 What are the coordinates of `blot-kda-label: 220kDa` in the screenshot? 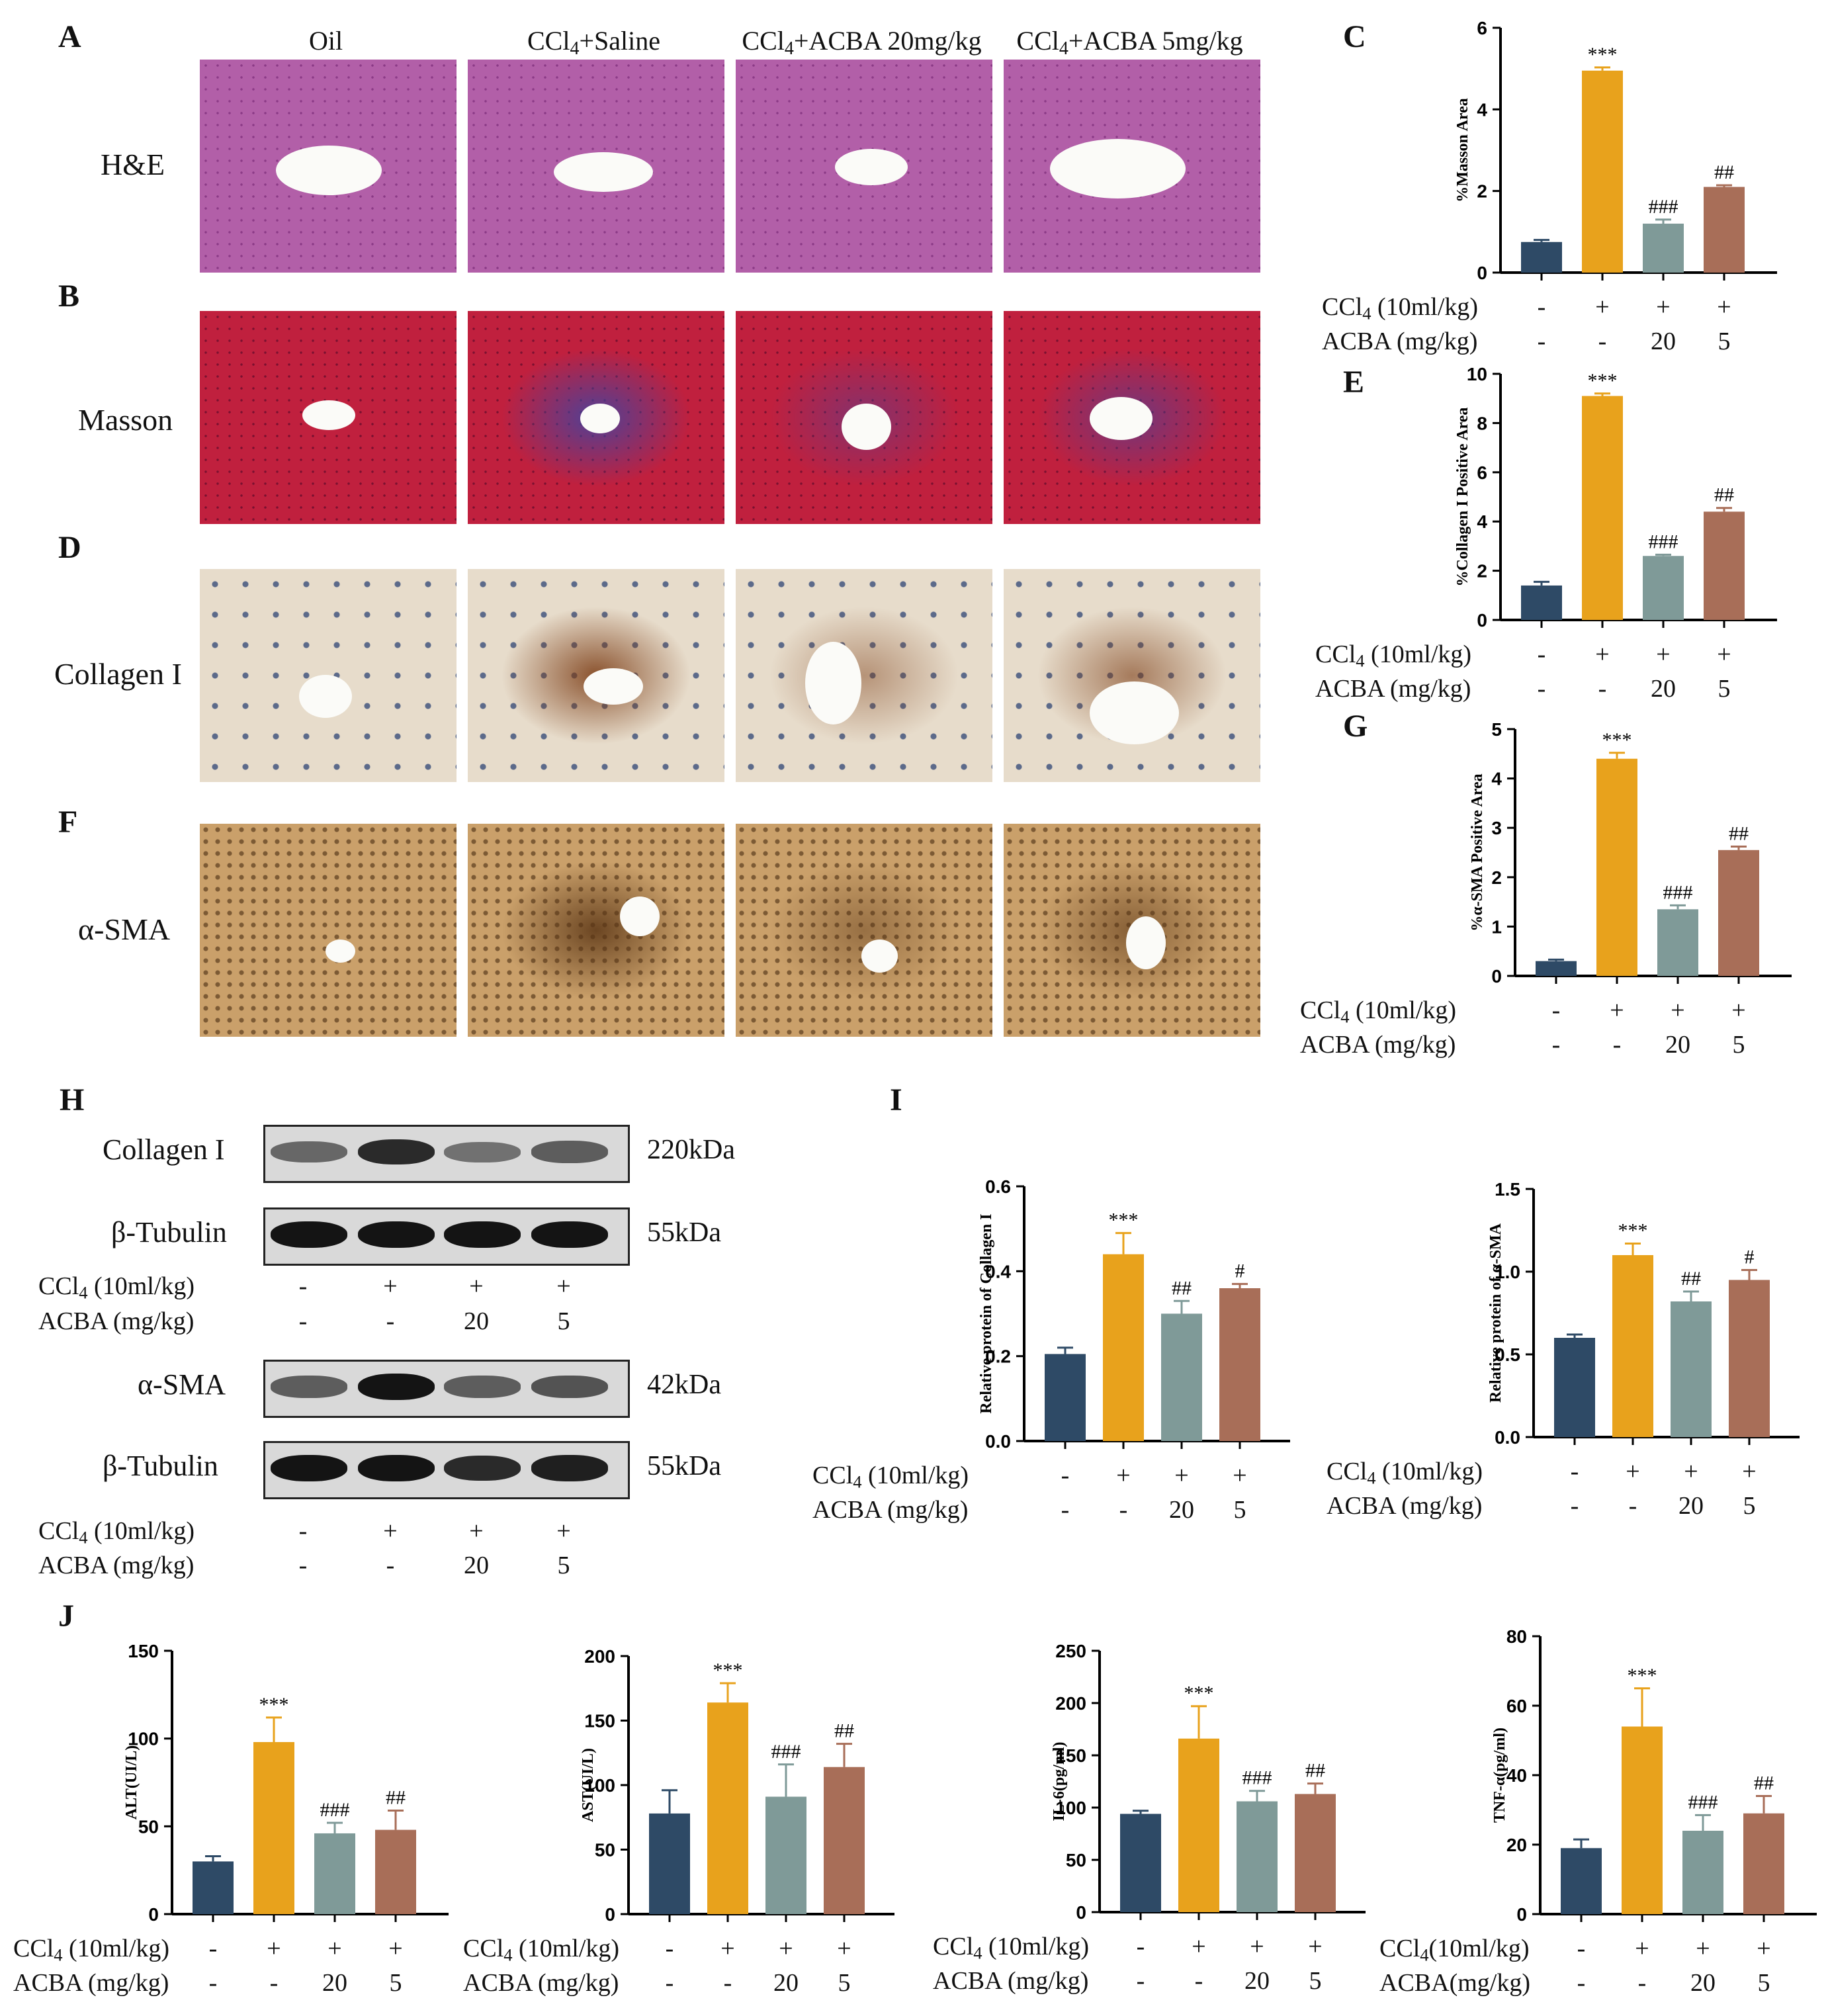 It's located at (691, 1150).